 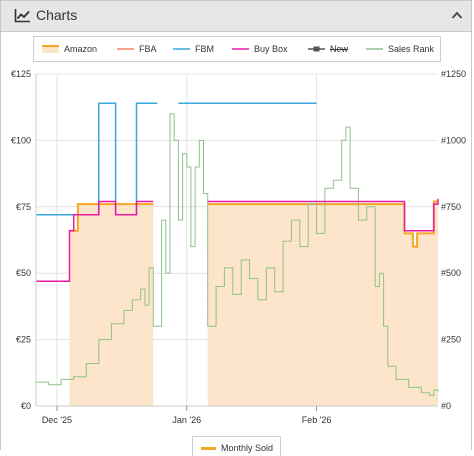 I want to click on legend-item-sales-rank: Sales Rank, so click(x=402, y=49).